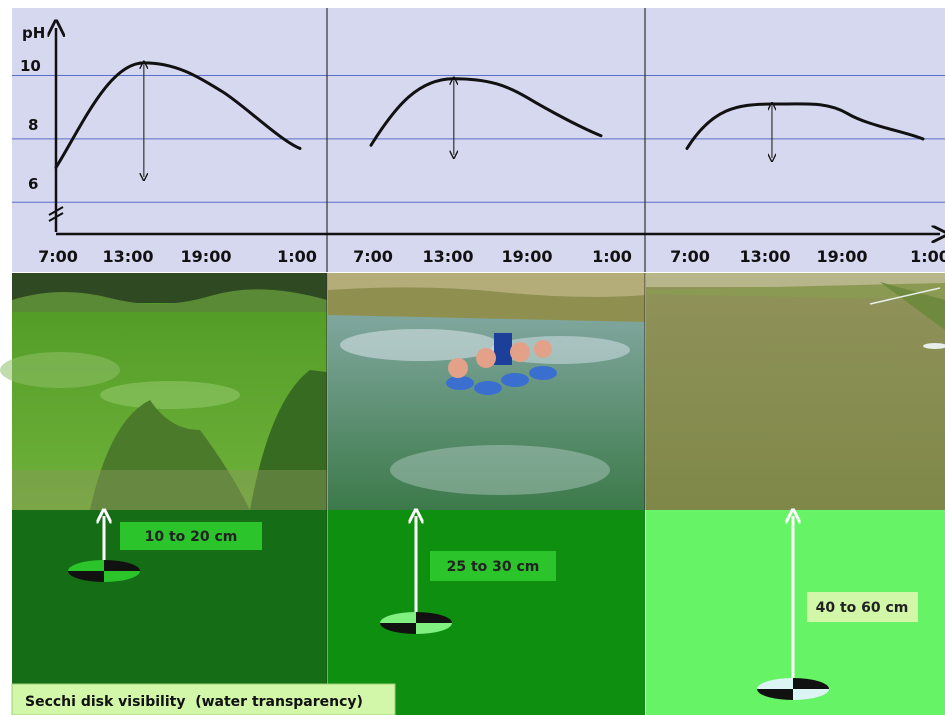  What do you see at coordinates (33, 125) in the screenshot?
I see `y-tick-label: 8` at bounding box center [33, 125].